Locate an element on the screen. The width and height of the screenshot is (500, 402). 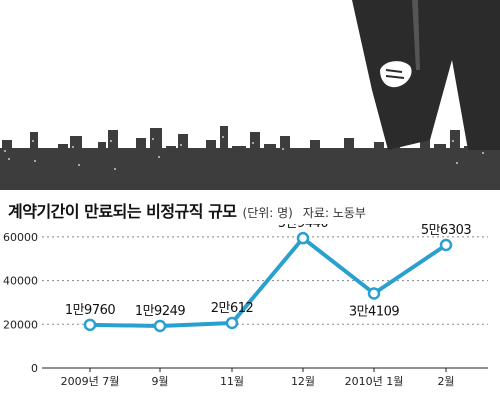
x-tick-label: 11월 is located at coordinates (232, 381).